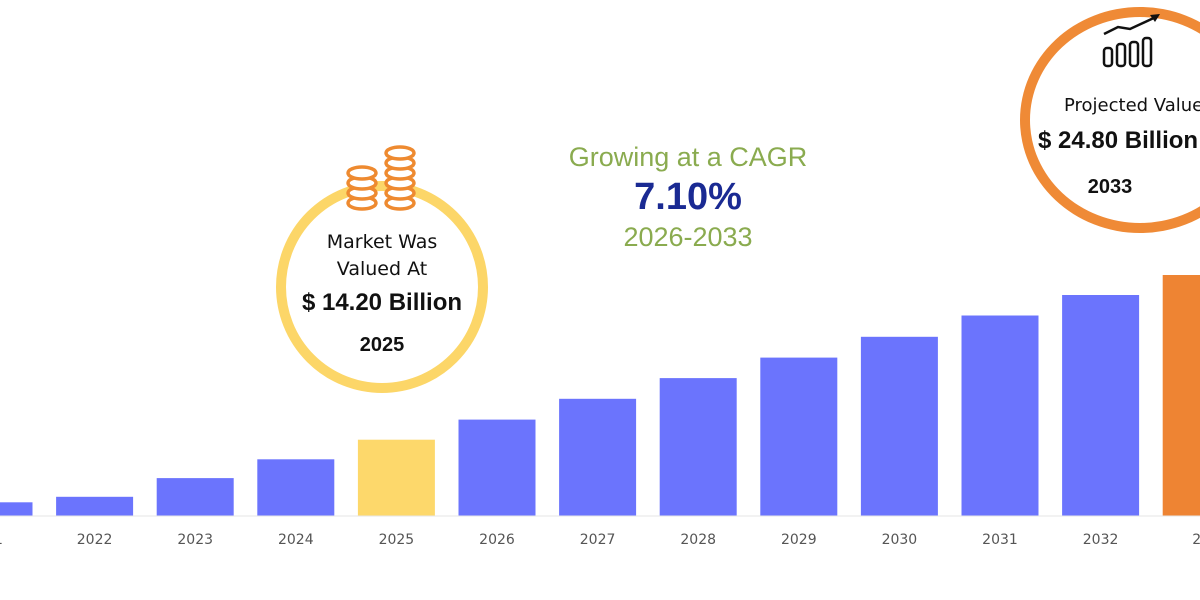 Image resolution: width=1200 pixels, height=600 pixels. Describe the element at coordinates (698, 447) in the screenshot. I see `bar-2028` at that location.